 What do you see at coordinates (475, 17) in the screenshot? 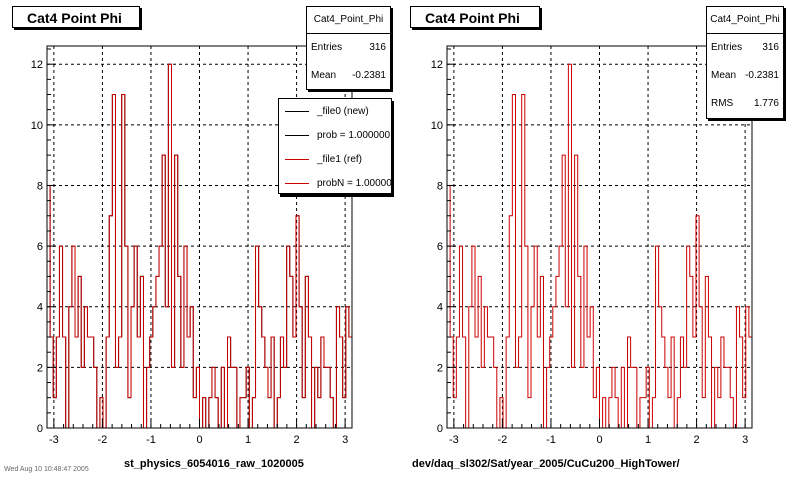
I see `right-plot-title: Cat4 Point Phi` at bounding box center [475, 17].